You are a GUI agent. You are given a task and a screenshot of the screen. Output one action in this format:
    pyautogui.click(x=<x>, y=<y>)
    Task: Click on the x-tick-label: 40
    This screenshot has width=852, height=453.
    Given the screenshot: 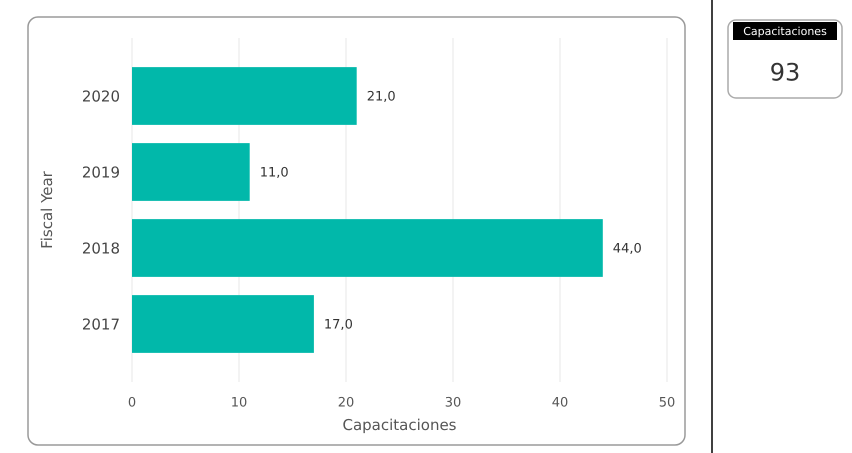 What is the action you would take?
    pyautogui.click(x=560, y=403)
    